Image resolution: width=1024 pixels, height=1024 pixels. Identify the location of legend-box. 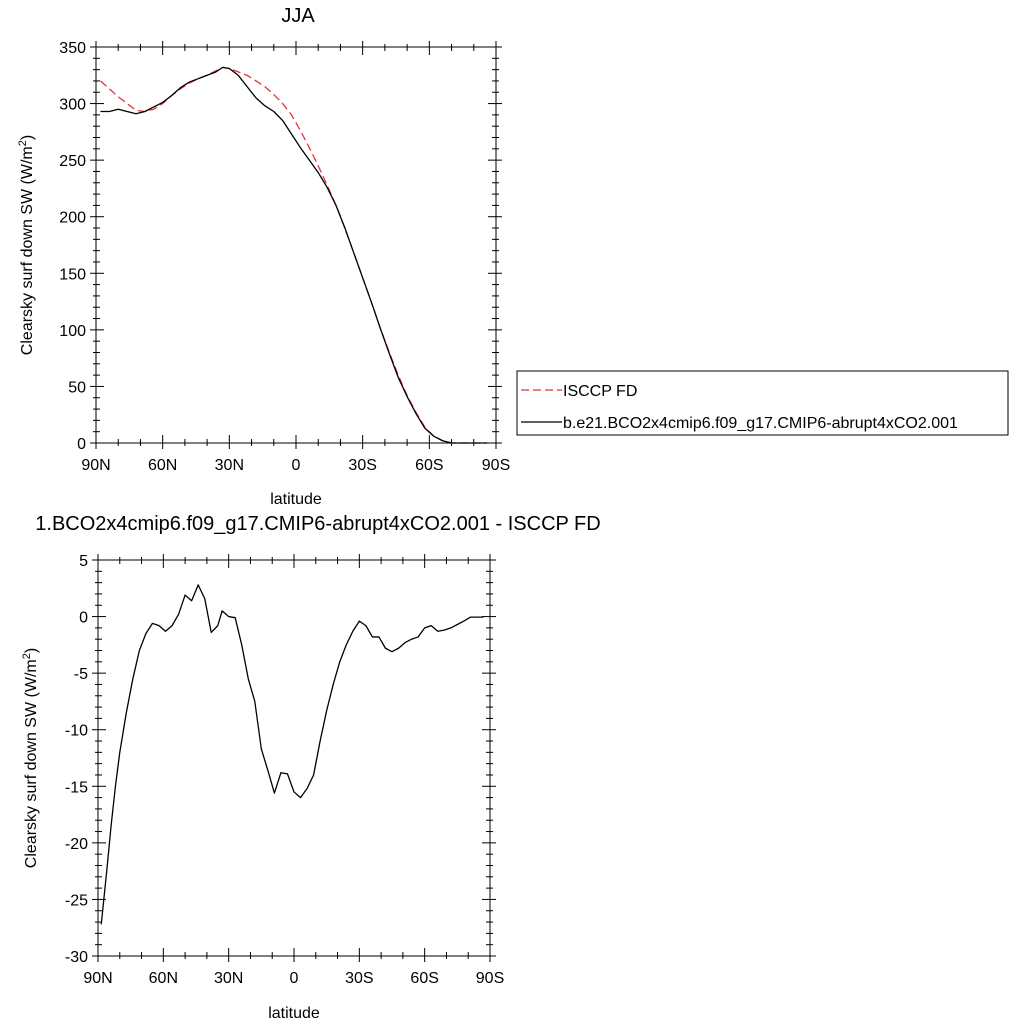
(762, 403).